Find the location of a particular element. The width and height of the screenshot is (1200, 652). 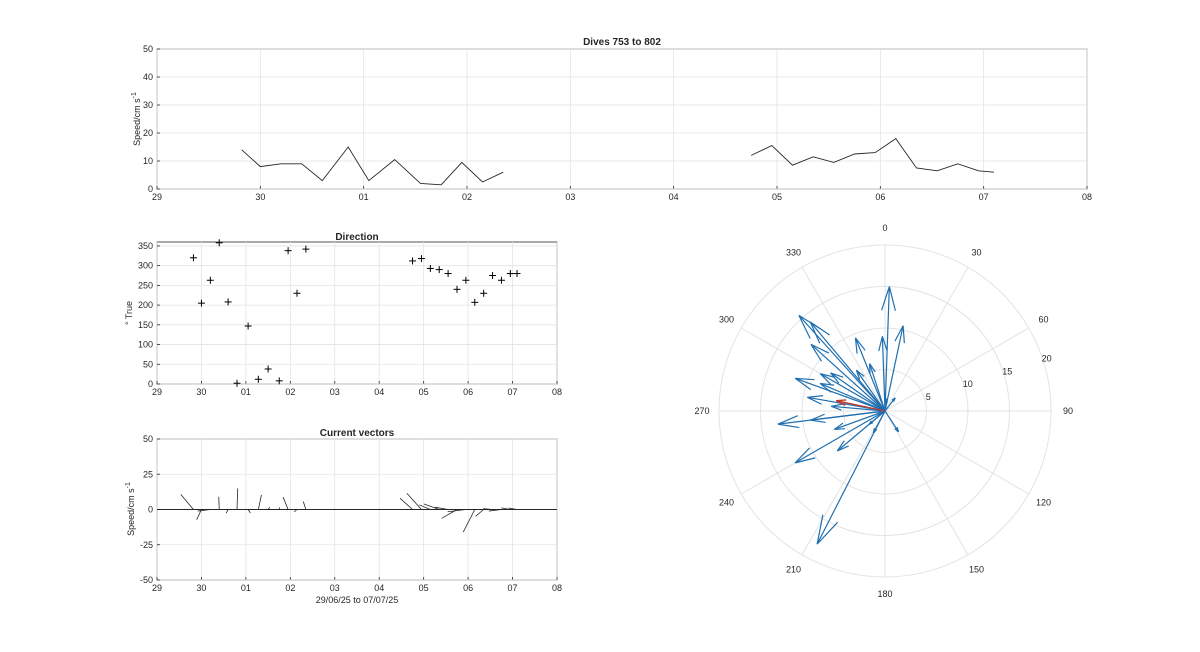

speed-title: Dives 753 to 802 is located at coordinates (622, 42).